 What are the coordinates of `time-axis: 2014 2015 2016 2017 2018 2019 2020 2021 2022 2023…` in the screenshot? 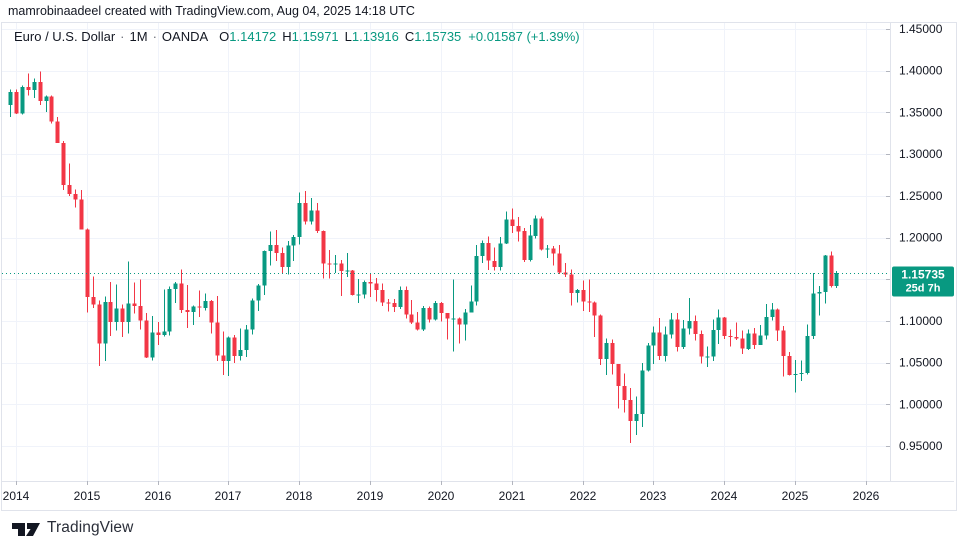 It's located at (441, 496).